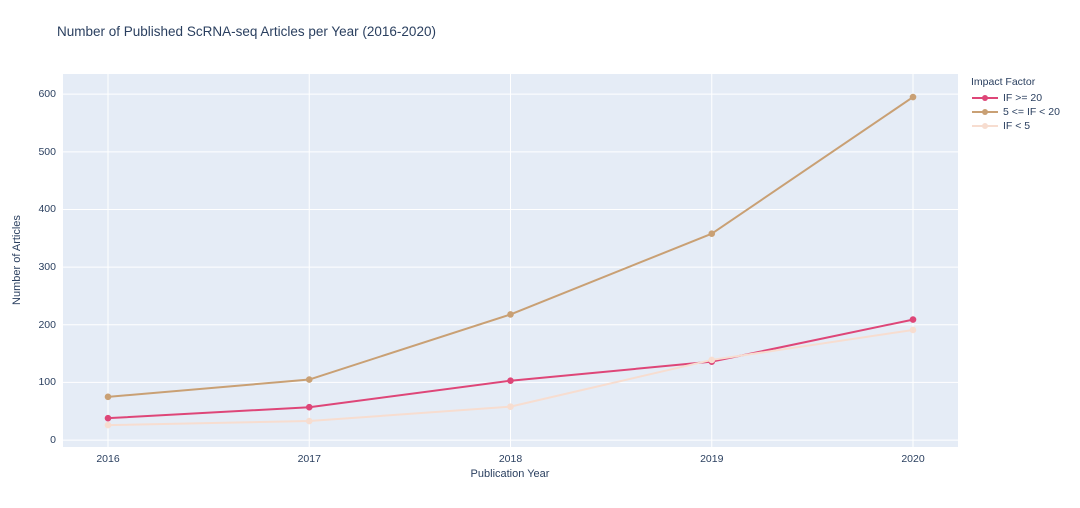 This screenshot has width=1080, height=508. I want to click on x-axis-title: Publication Year, so click(510, 474).